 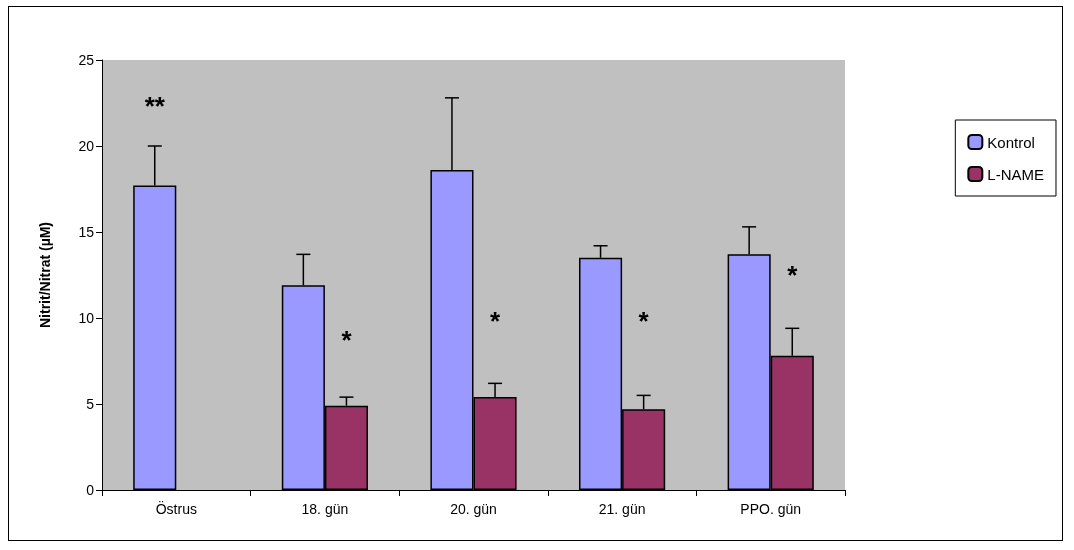 What do you see at coordinates (1016, 174) in the screenshot?
I see `legend-label: L-NAME` at bounding box center [1016, 174].